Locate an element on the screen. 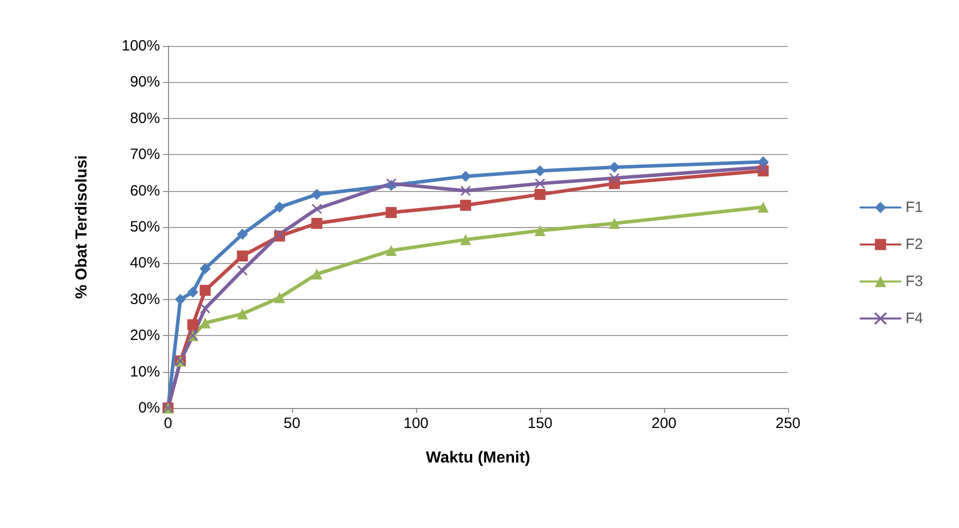 This screenshot has width=959, height=528. y-tick-label: 30% is located at coordinates (145, 299).